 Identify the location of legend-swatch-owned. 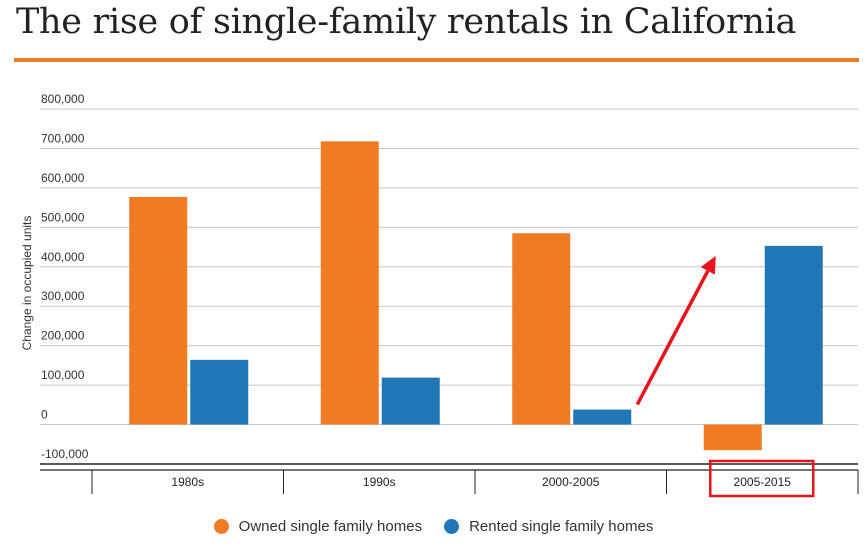
(221, 526).